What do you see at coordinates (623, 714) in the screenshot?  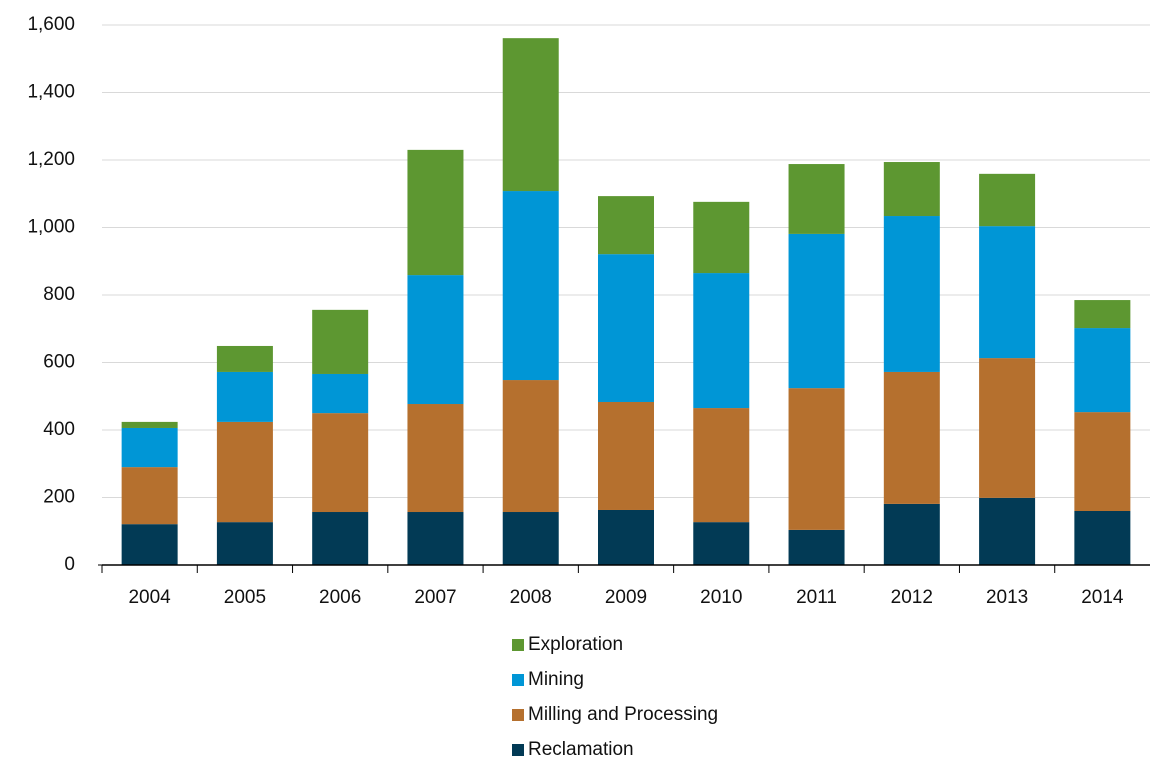 I see `legend-label: Milling and Processing` at bounding box center [623, 714].